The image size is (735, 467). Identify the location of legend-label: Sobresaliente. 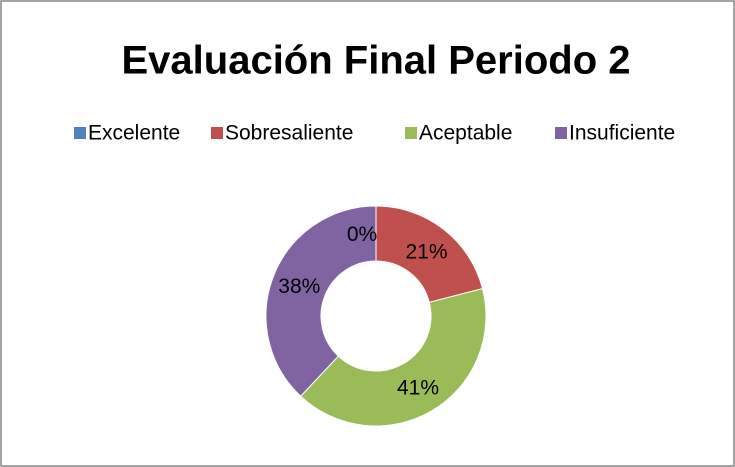
(289, 133).